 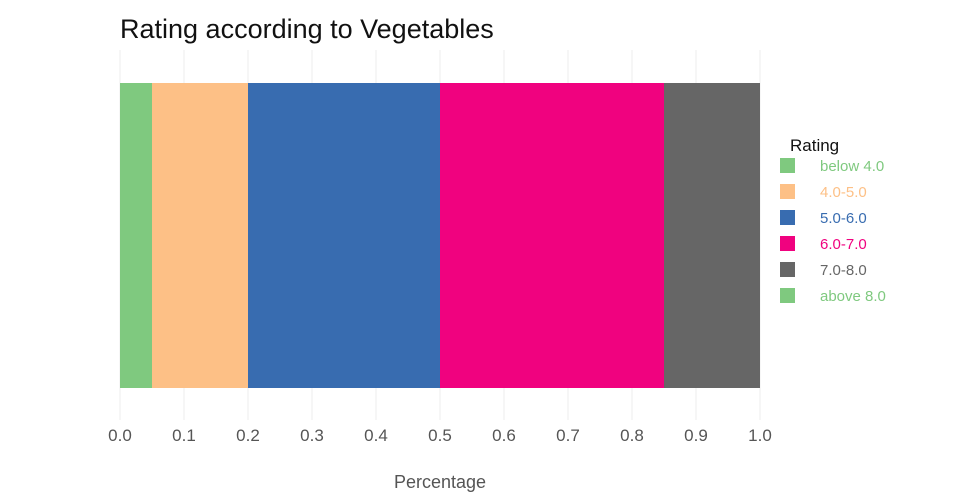 I want to click on legend-label: 7.0-8.0, so click(x=843, y=270).